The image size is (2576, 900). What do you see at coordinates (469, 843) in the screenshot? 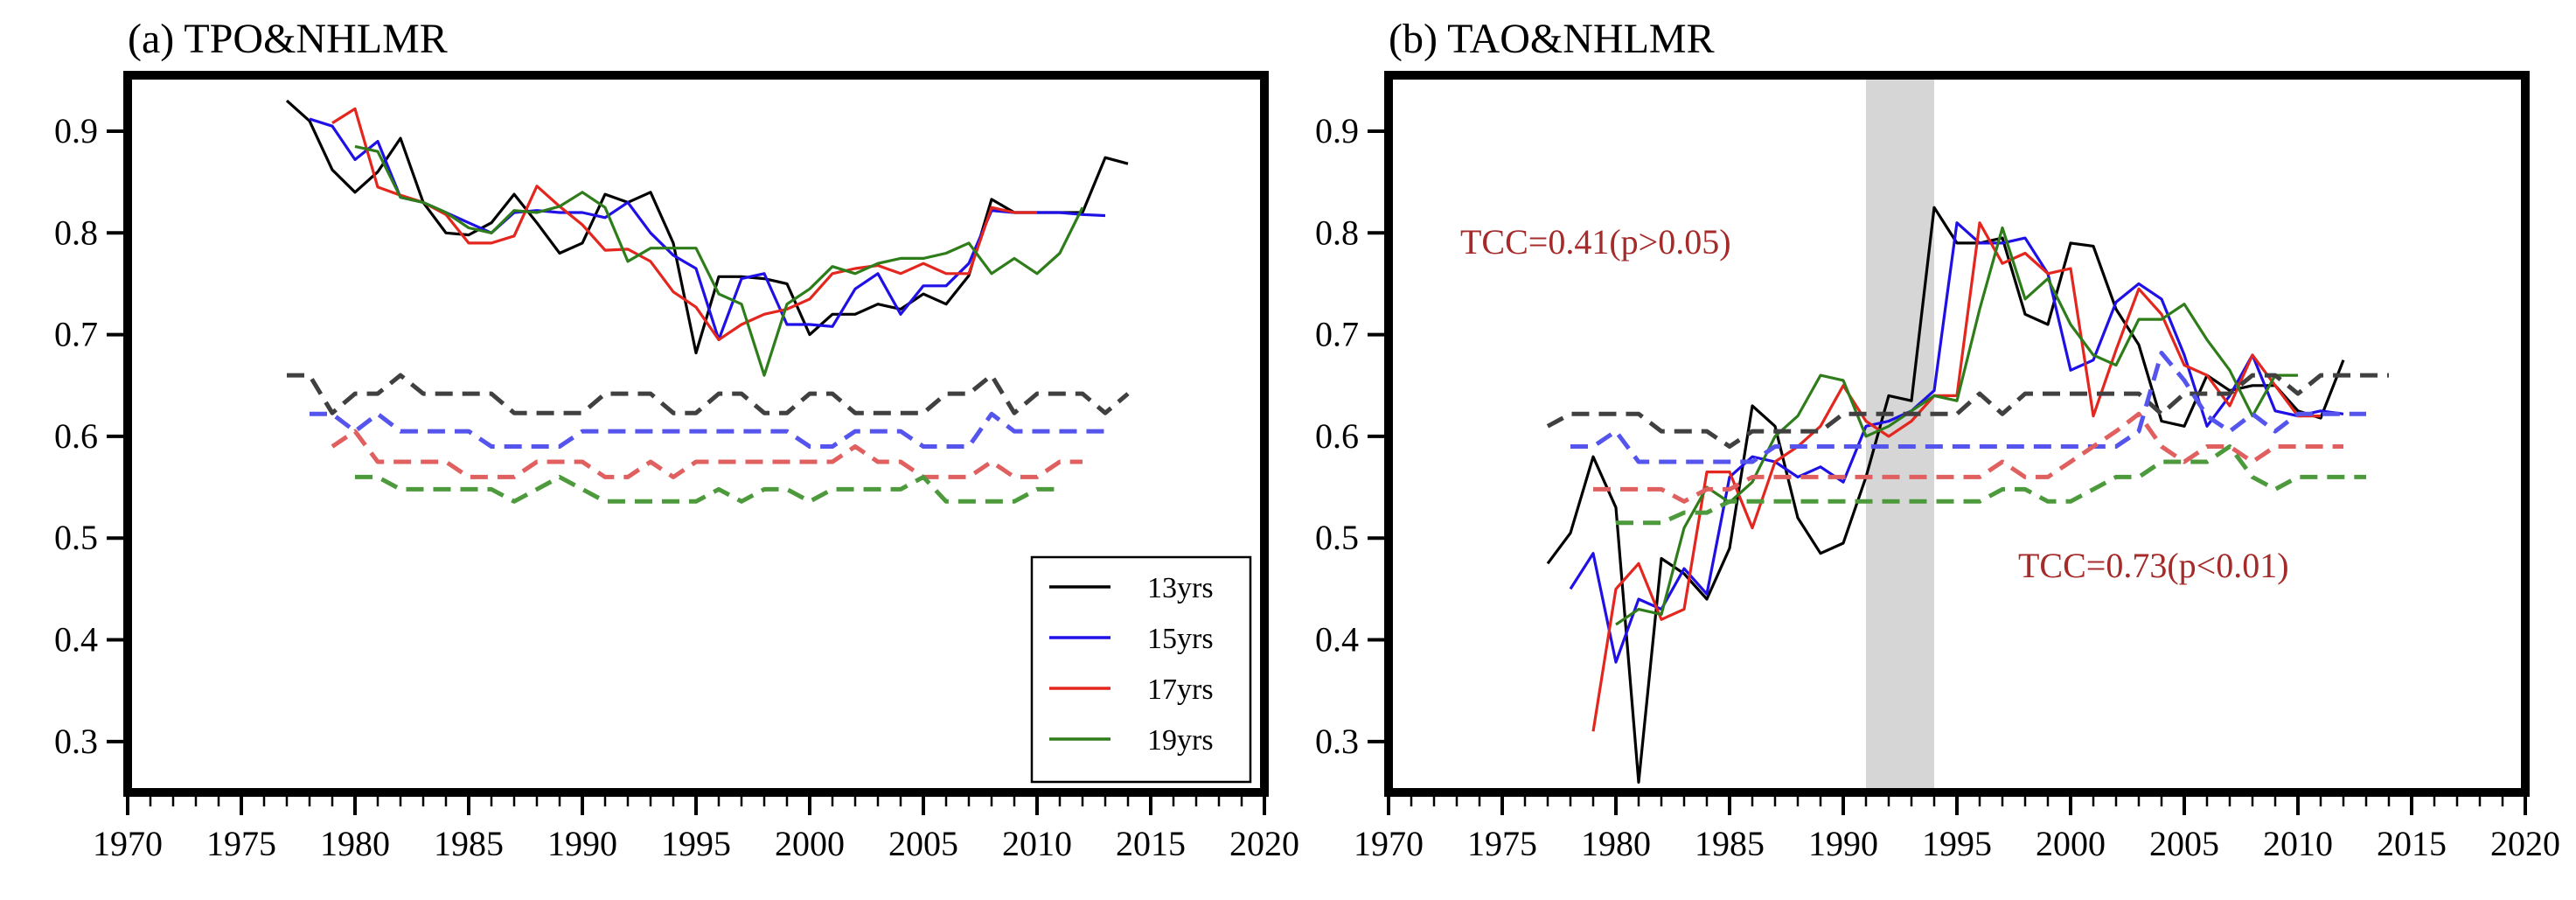
I see `panel-a-x-tick-label: 1985` at bounding box center [469, 843].